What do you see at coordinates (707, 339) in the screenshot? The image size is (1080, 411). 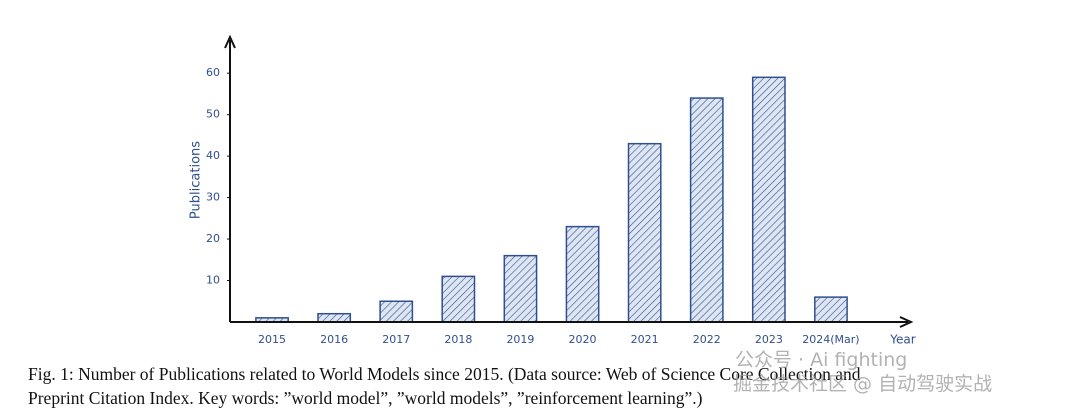 I see `x-tick-label: 2022` at bounding box center [707, 339].